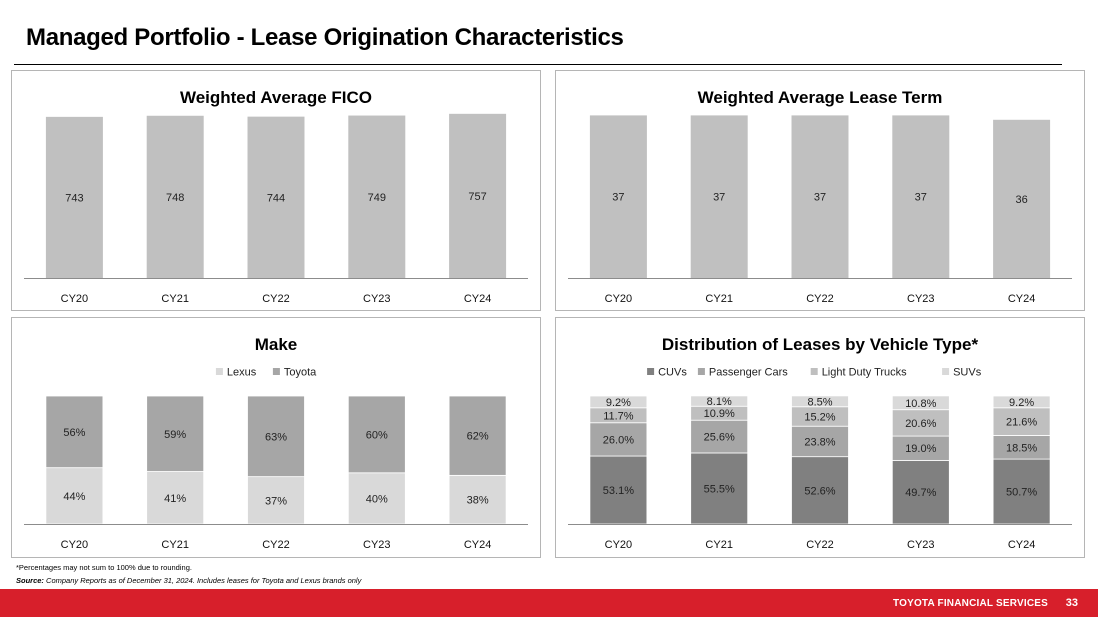  I want to click on bar-segment-suvs-cy20, so click(618, 402).